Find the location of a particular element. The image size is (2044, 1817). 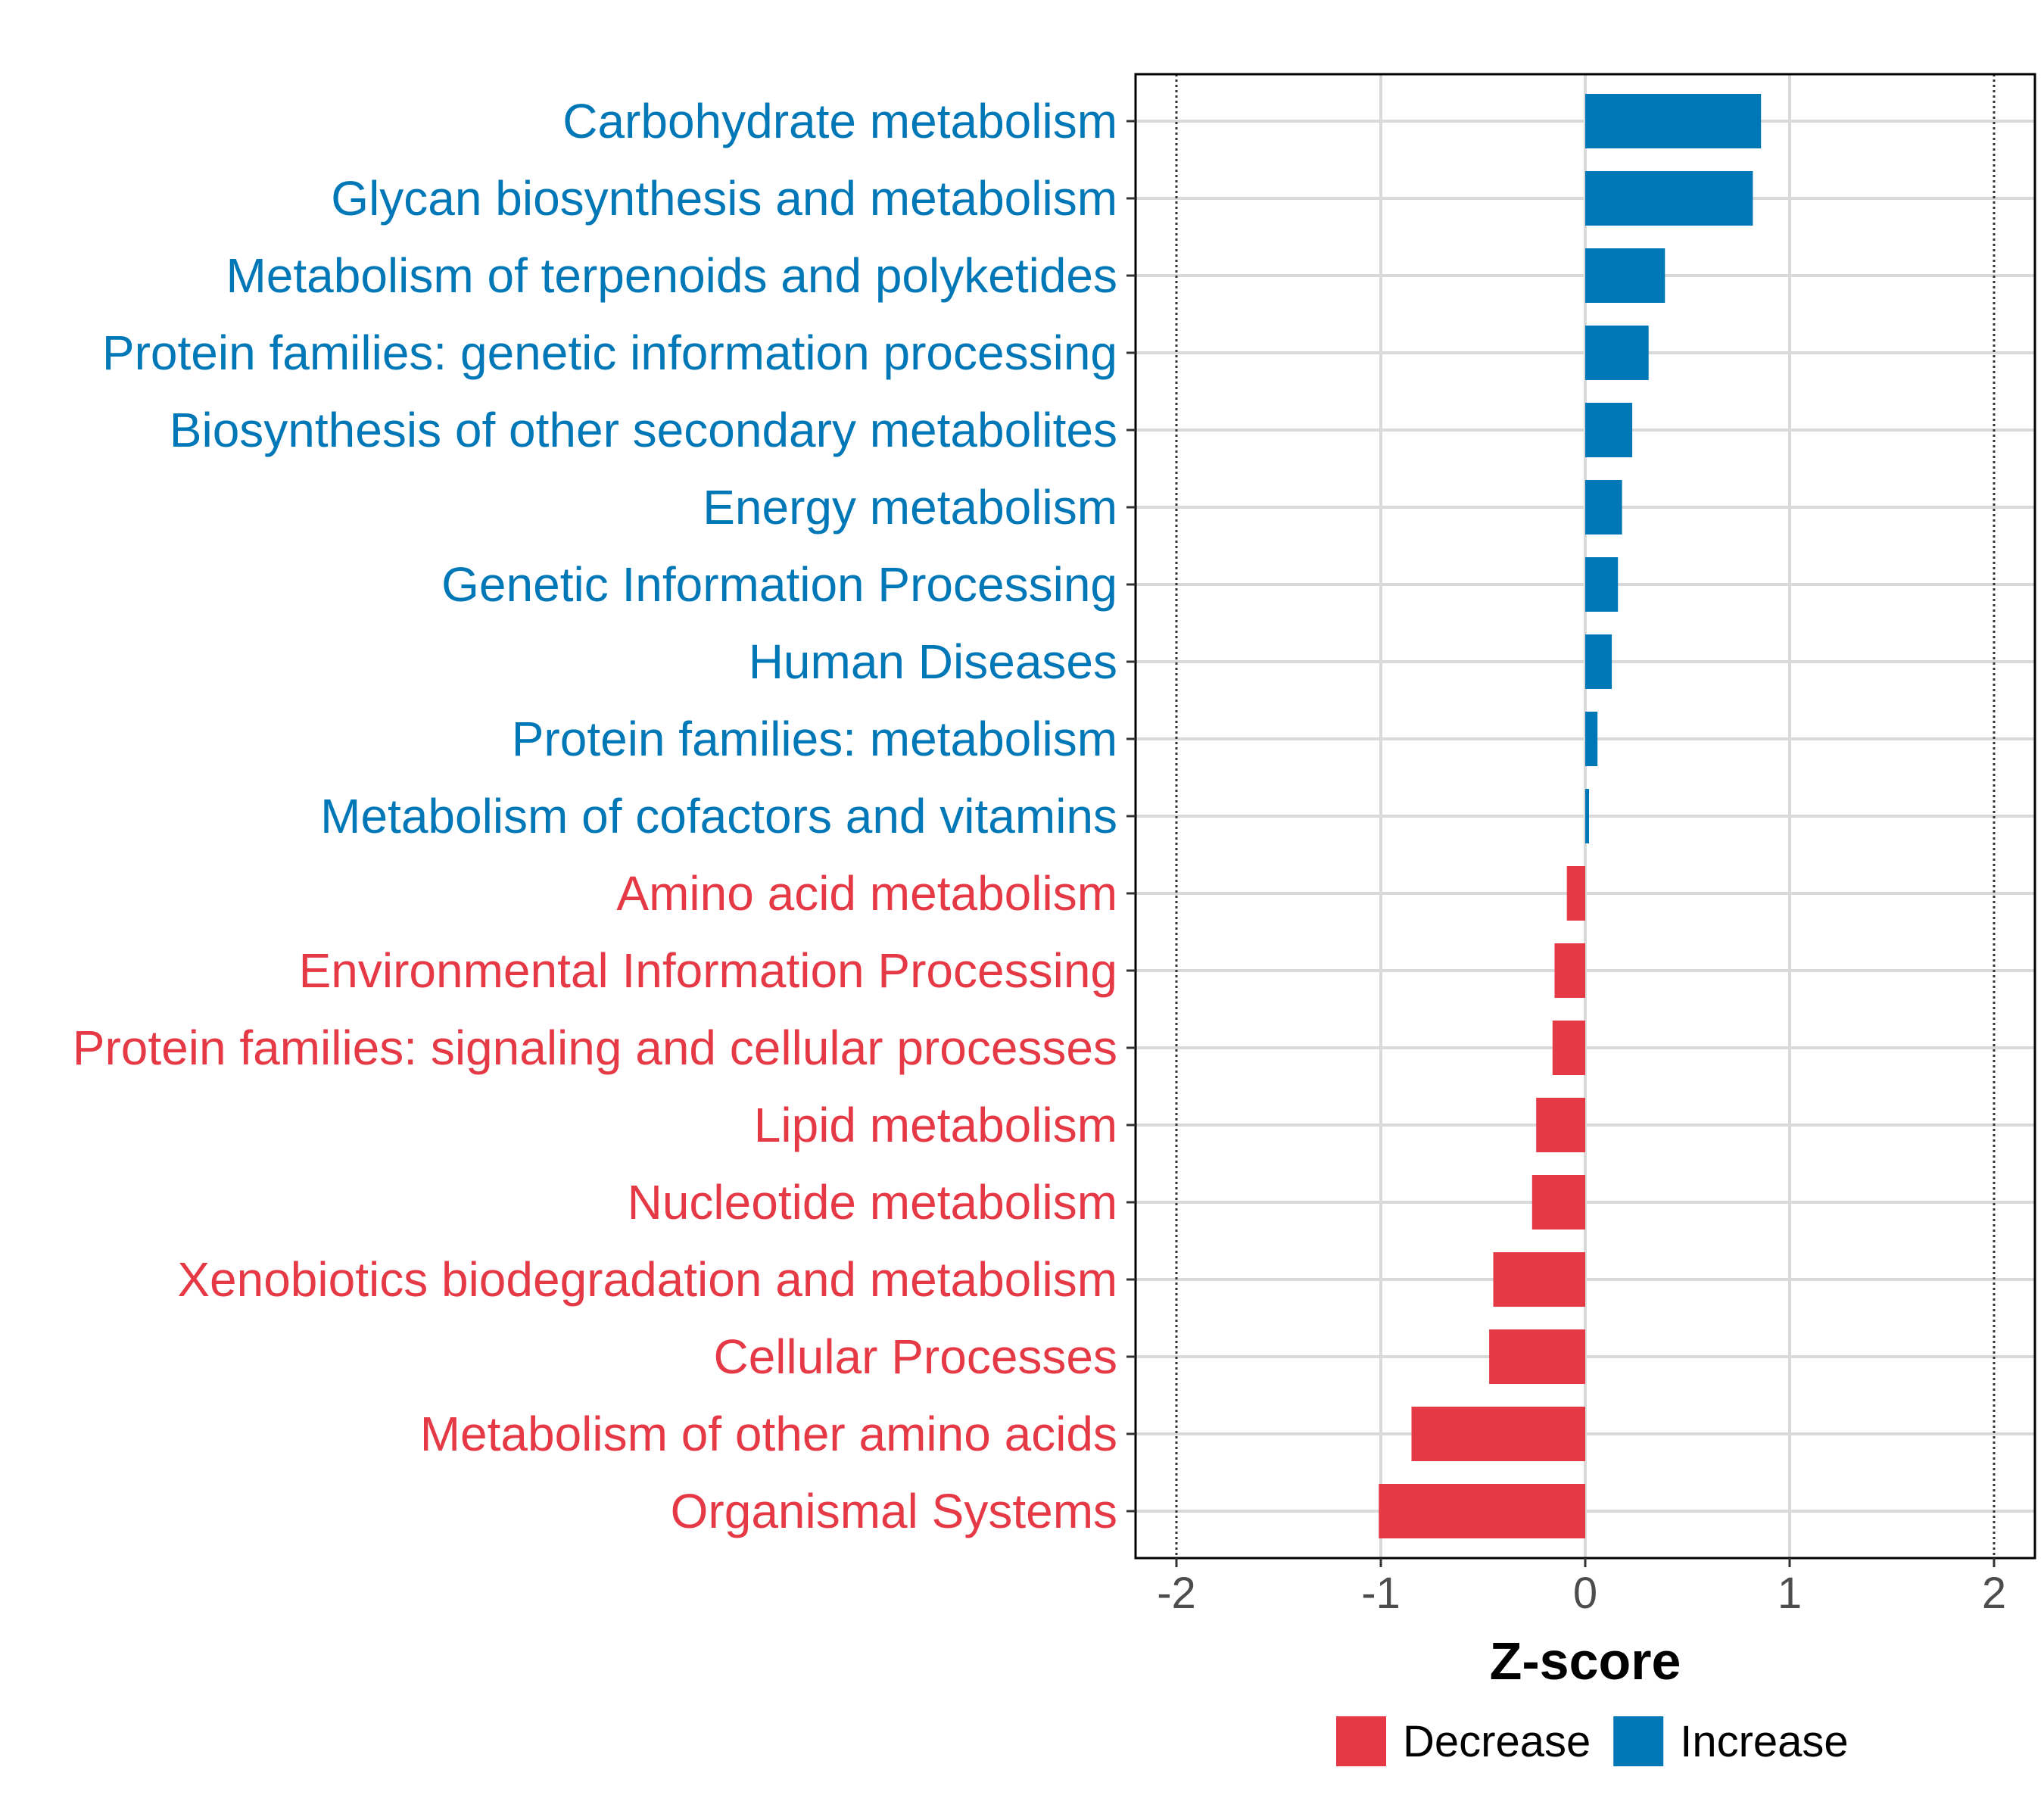

legend-label: Increase is located at coordinates (1764, 1741).